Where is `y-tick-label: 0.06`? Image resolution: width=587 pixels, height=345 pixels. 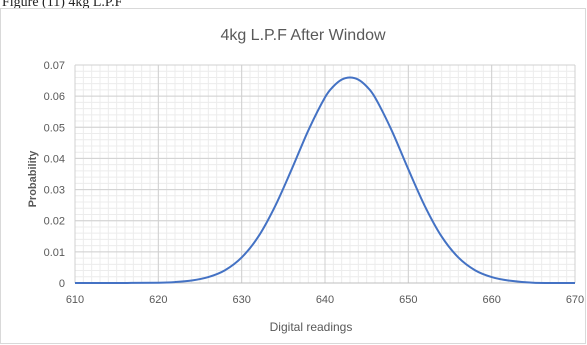 y-tick-label: 0.06 is located at coordinates (54, 97).